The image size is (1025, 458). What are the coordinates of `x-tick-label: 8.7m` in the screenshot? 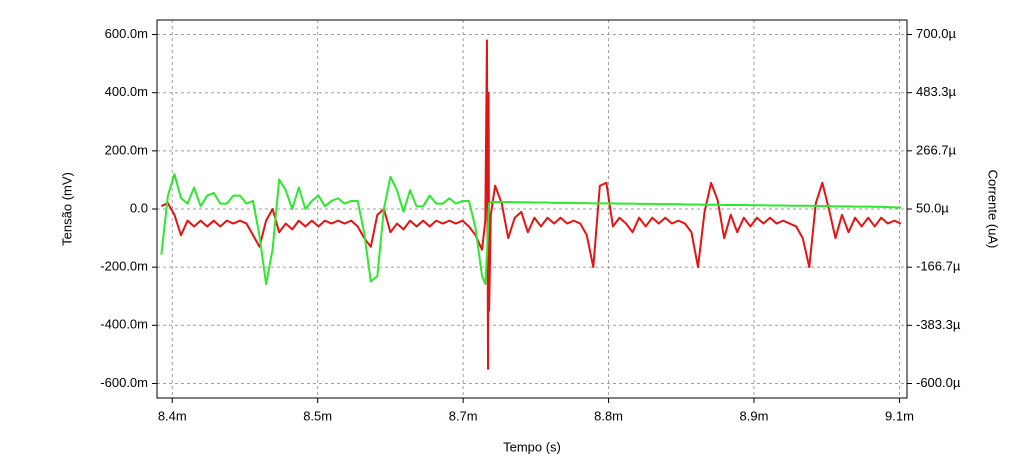 It's located at (463, 415).